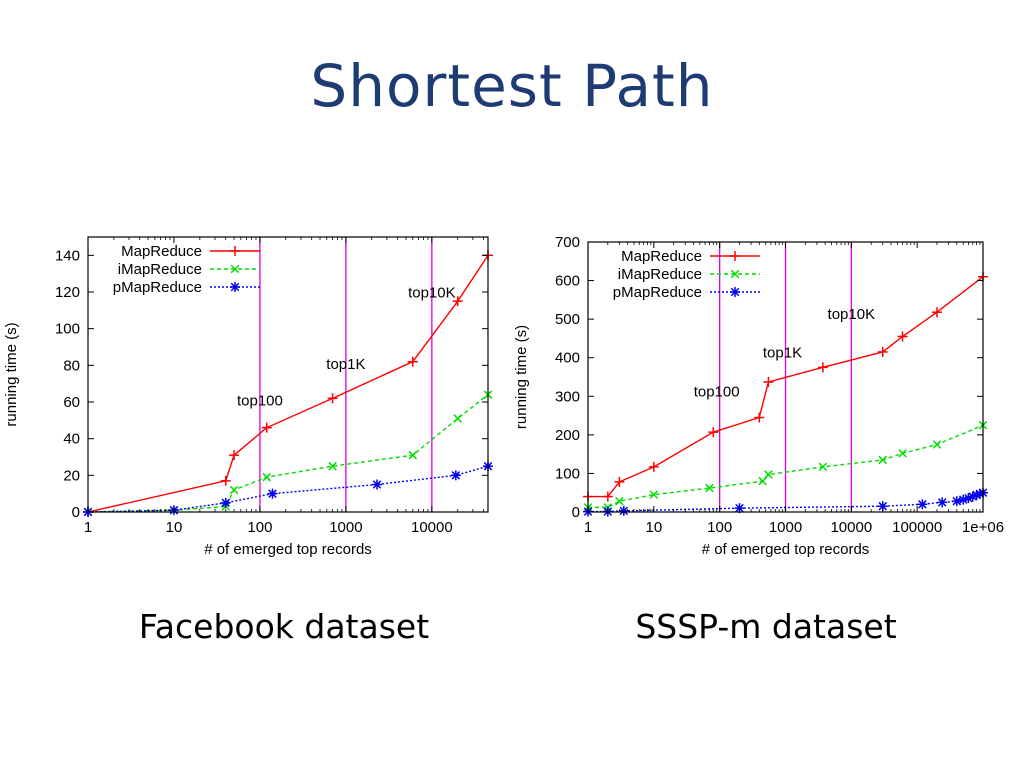 The image size is (1024, 768). I want to click on y-tick-label: 500, so click(567, 319).